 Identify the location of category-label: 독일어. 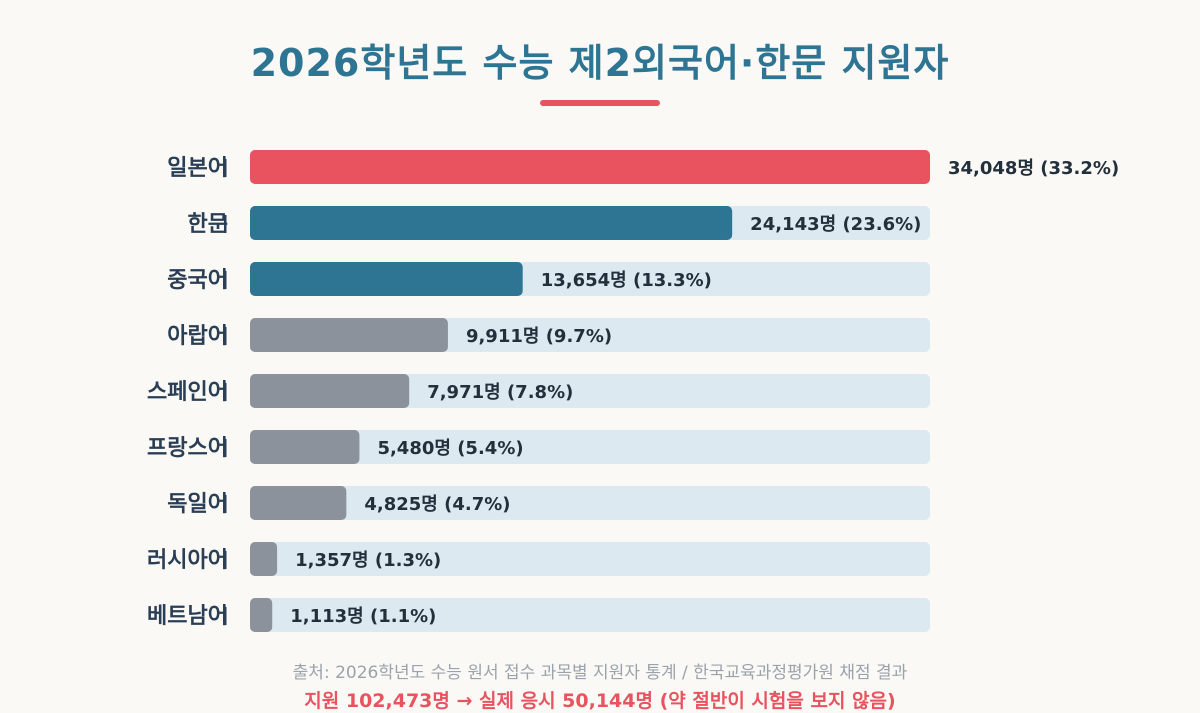
(197, 504).